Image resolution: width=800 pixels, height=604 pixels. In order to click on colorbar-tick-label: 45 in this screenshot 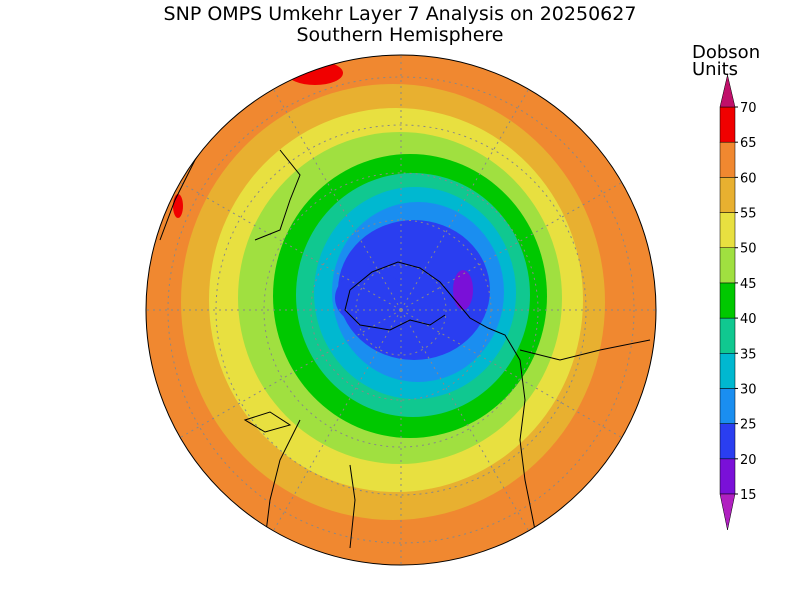, I will do `click(748, 284)`.